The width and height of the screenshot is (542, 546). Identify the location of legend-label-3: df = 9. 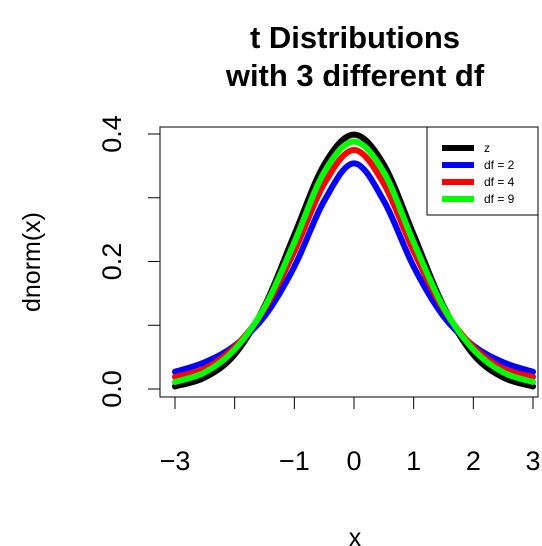
(499, 199).